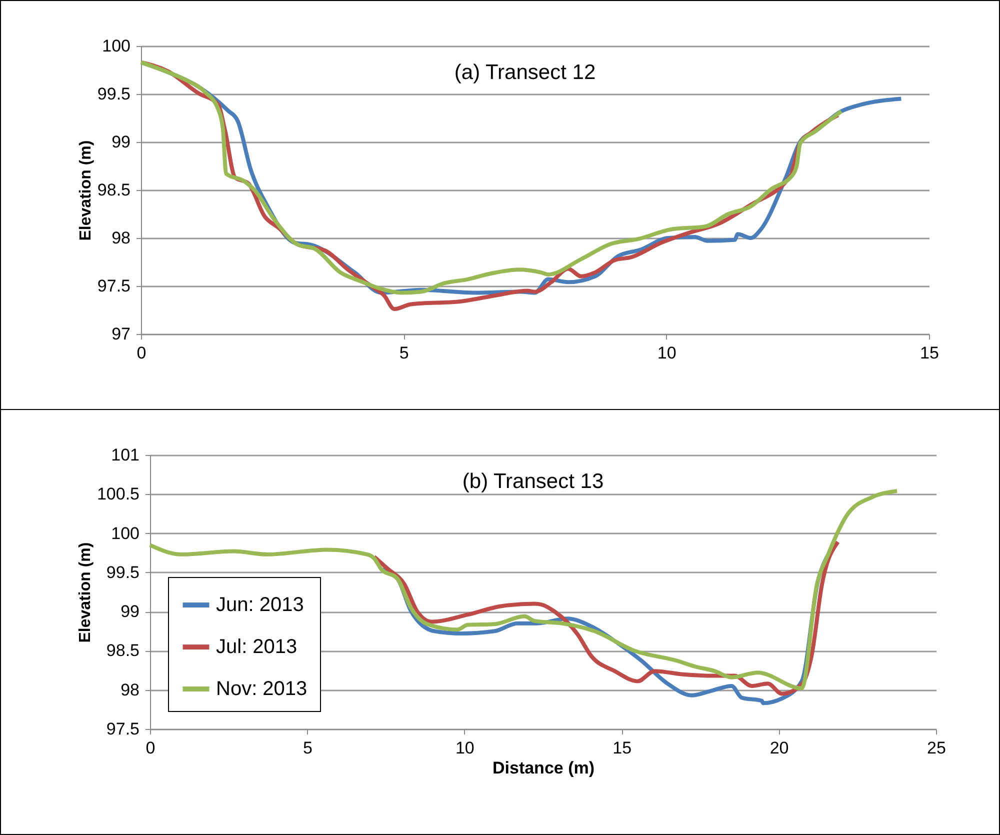  Describe the element at coordinates (936, 748) in the screenshot. I see `x-tick-label: 25` at that location.